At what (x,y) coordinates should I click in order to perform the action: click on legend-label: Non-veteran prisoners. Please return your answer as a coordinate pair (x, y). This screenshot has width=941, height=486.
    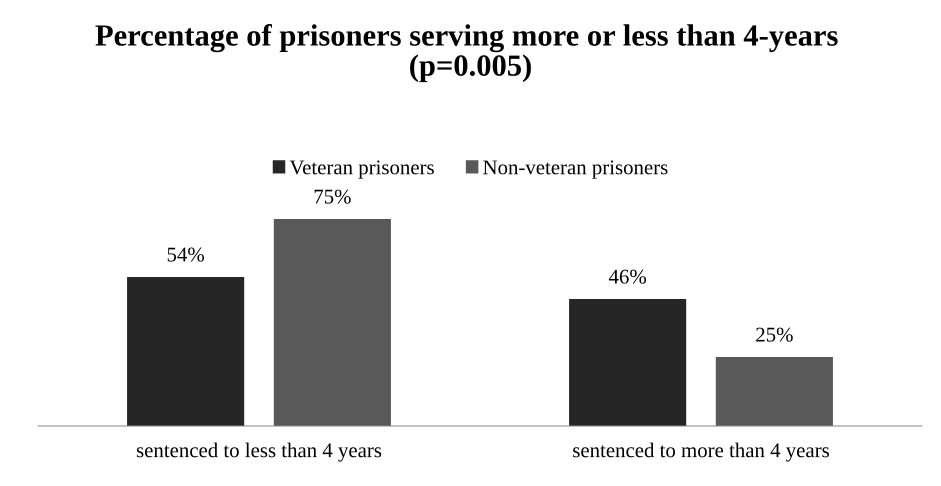
    Looking at the image, I should click on (575, 169).